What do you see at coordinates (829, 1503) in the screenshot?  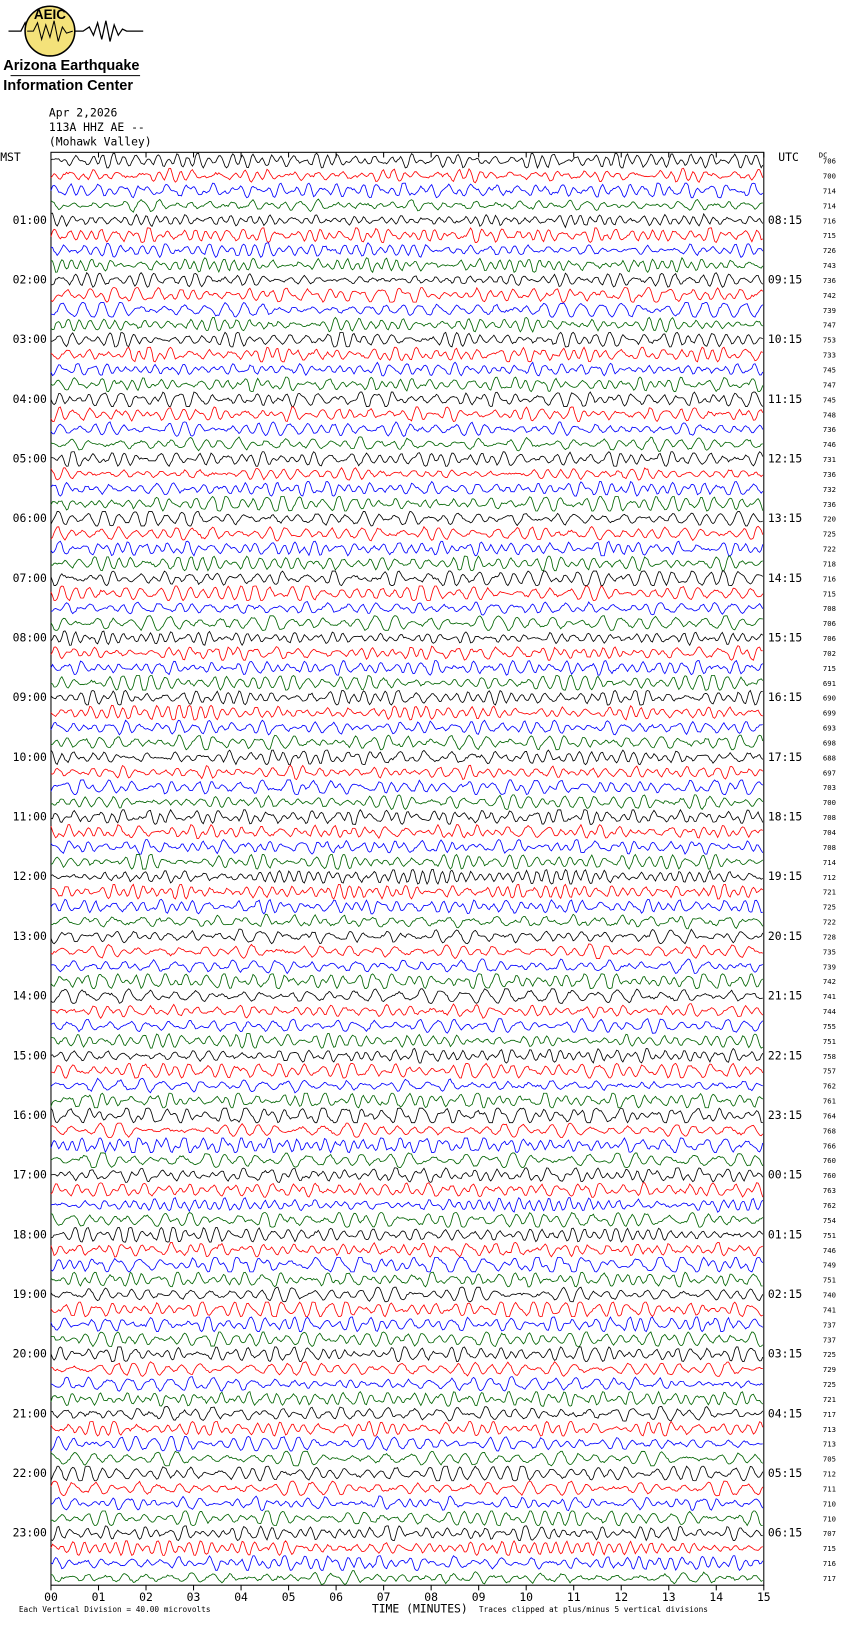 I see `dc-value: 710` at bounding box center [829, 1503].